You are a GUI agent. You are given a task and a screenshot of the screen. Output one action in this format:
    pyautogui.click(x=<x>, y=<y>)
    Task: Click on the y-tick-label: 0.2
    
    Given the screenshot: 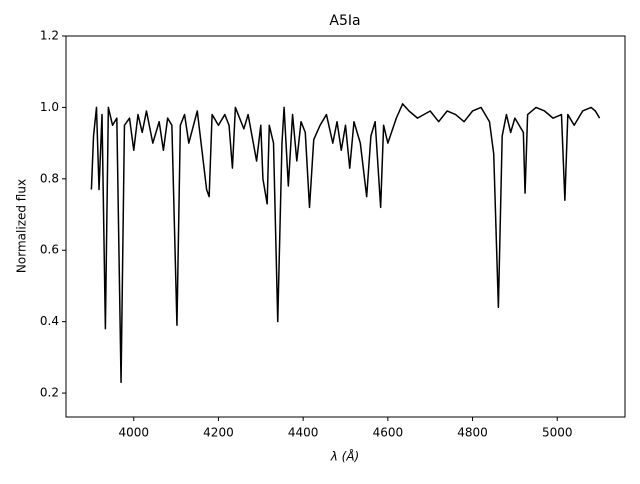 What is the action you would take?
    pyautogui.click(x=49, y=393)
    